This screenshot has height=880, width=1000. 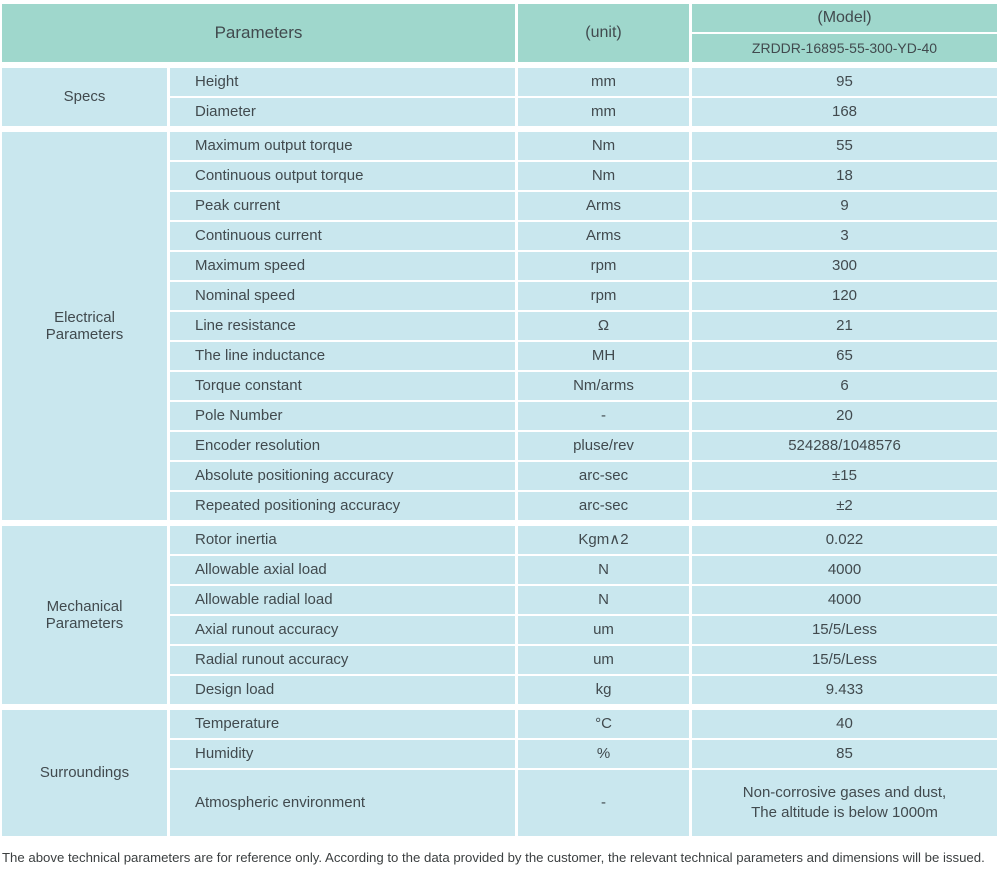 I want to click on header-model: (Model), so click(x=844, y=18).